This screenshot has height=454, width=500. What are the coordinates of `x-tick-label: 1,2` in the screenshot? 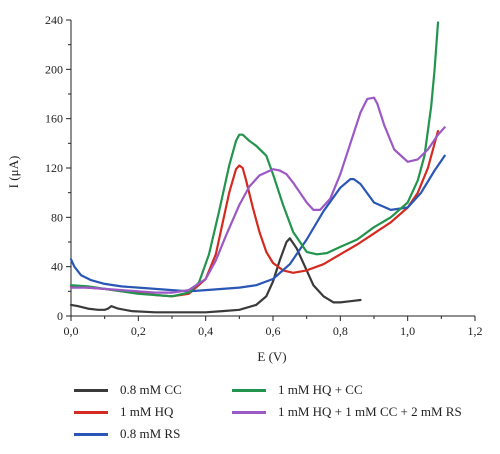 It's located at (475, 331).